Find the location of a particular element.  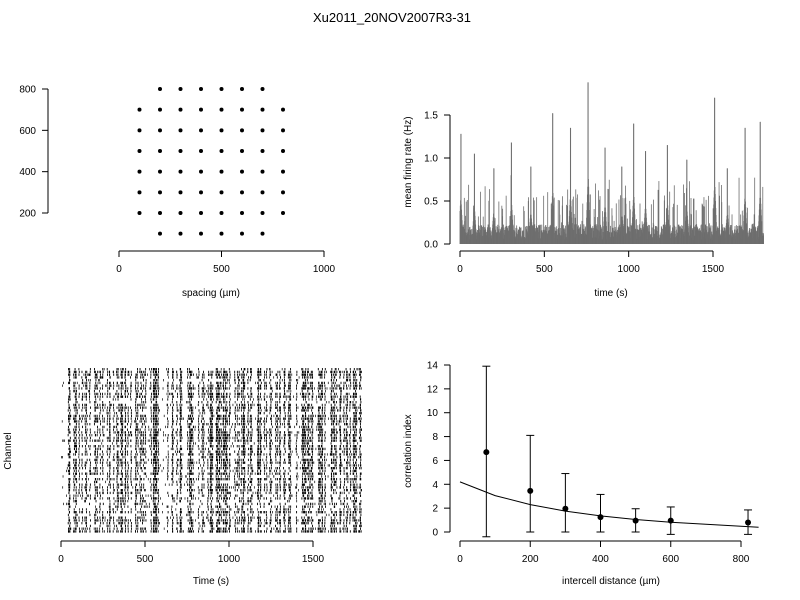

spike-raster is located at coordinates (211, 450).